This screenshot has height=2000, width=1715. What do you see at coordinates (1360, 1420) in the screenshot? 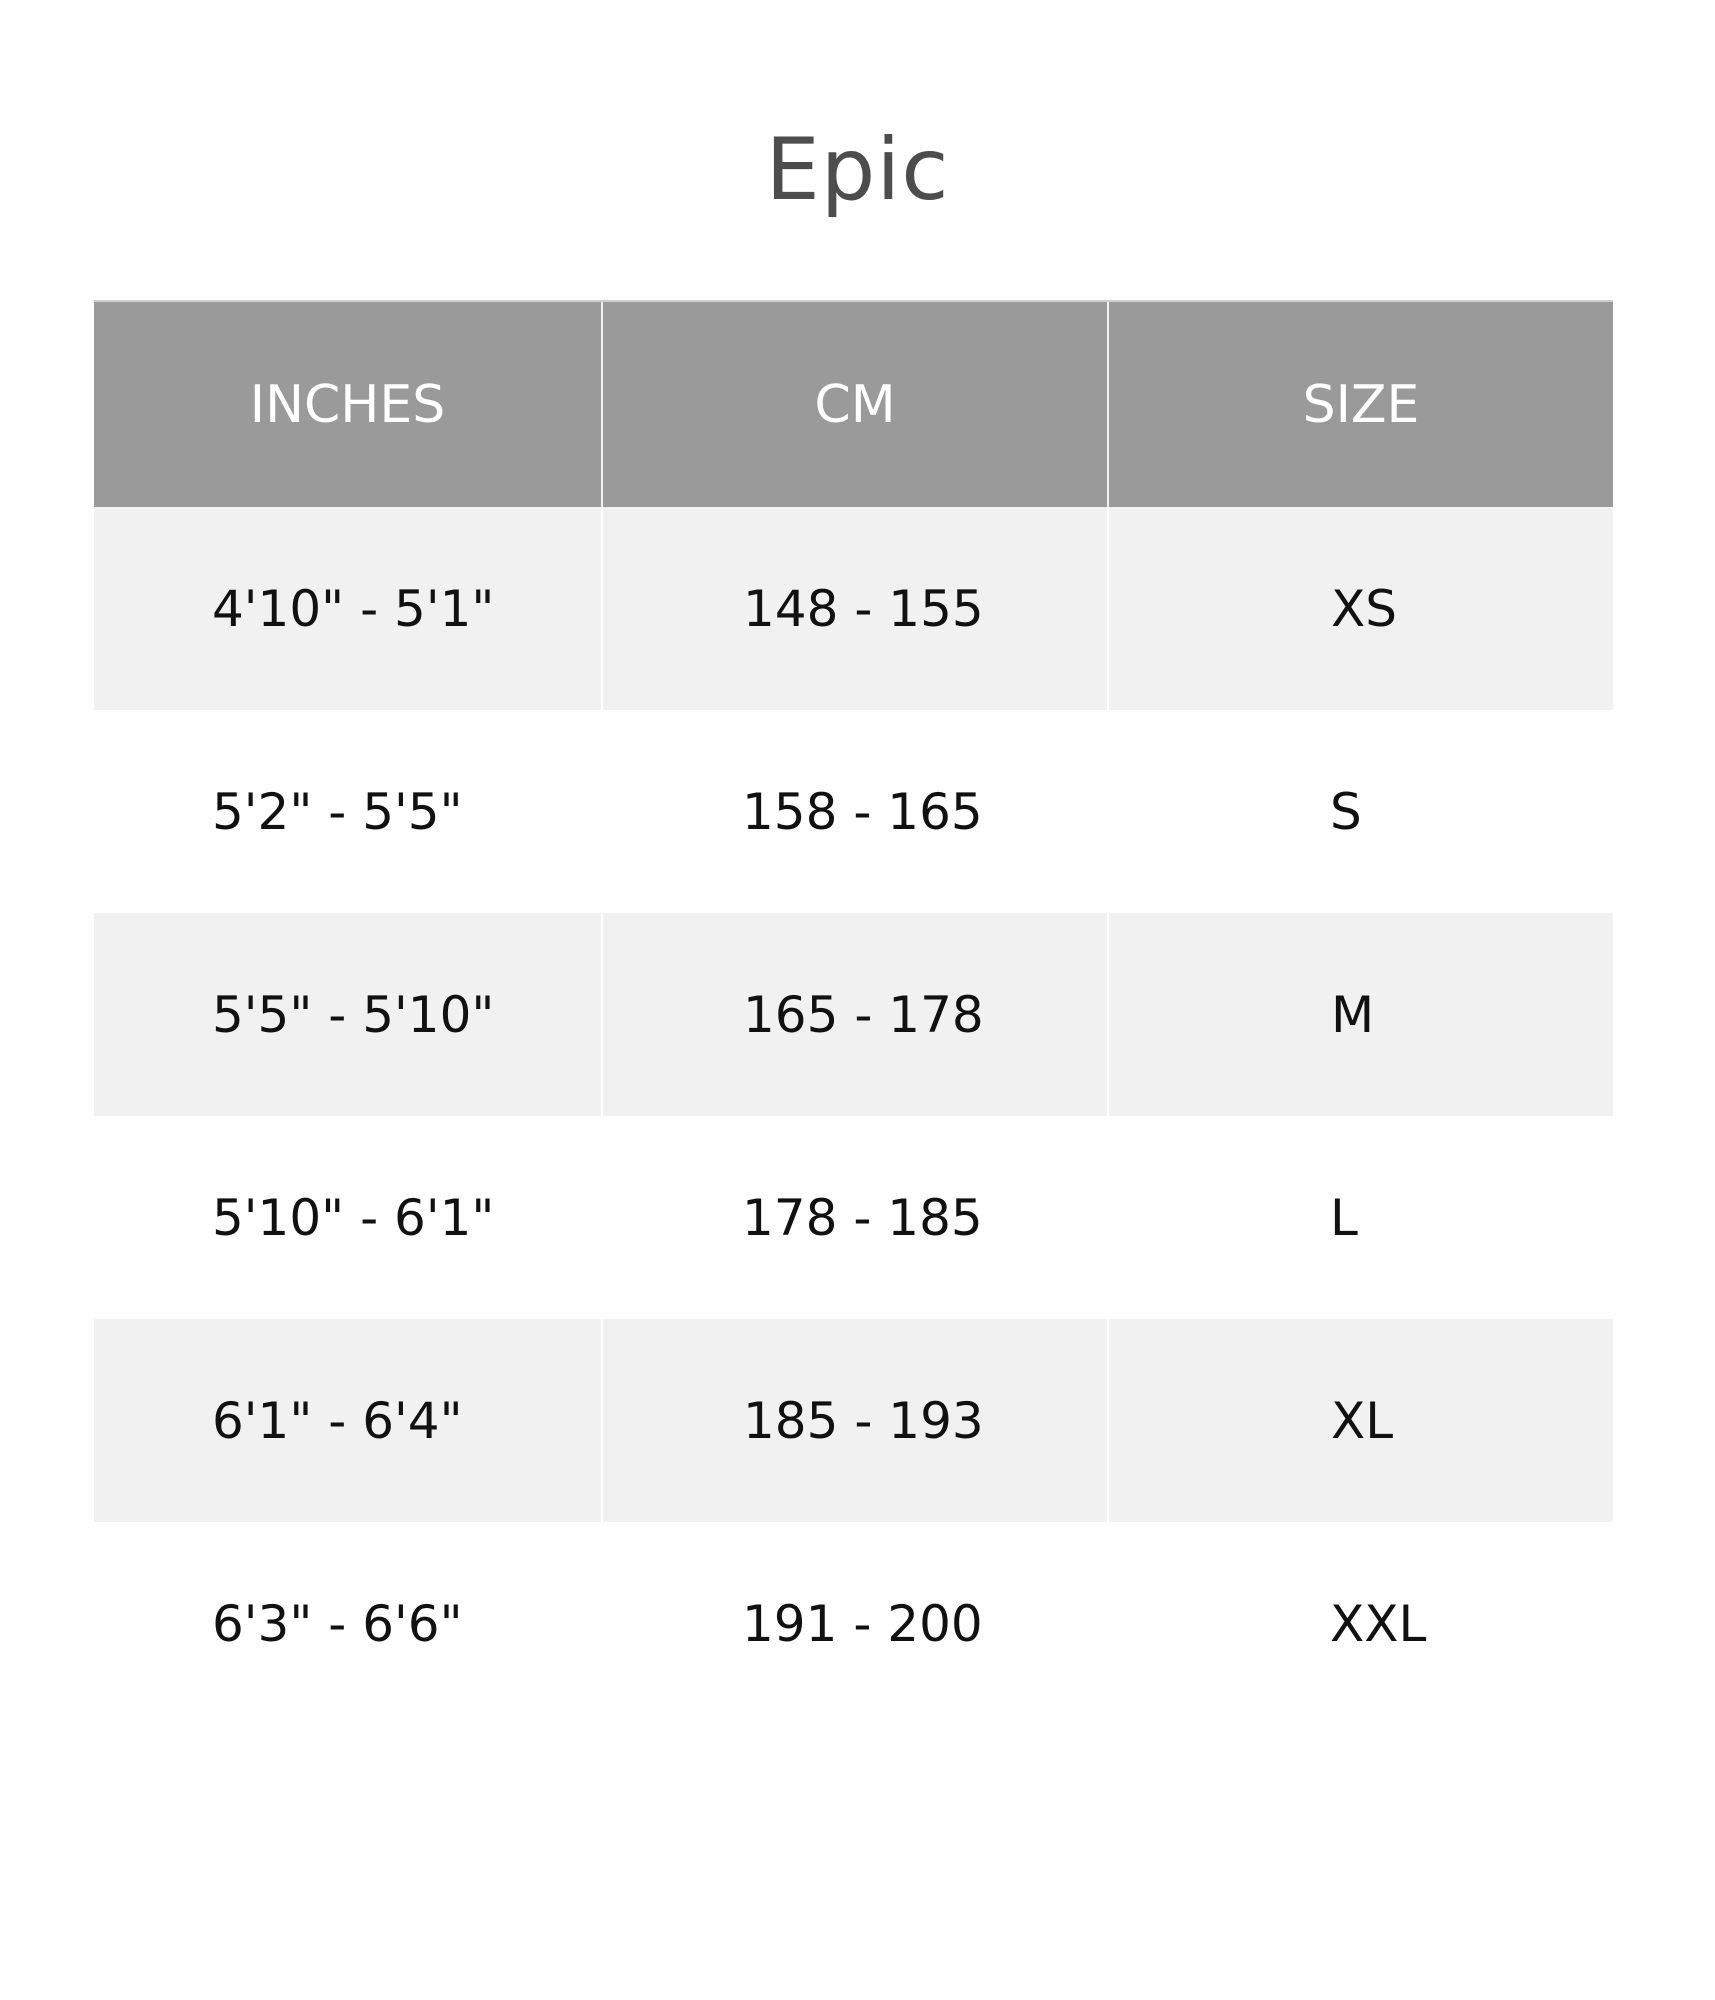
I see `cell-size: XL` at bounding box center [1360, 1420].